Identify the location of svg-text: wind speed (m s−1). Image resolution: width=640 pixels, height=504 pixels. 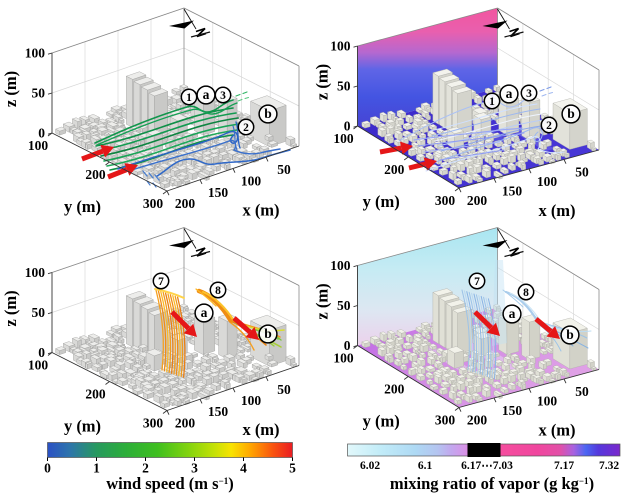
(169, 483).